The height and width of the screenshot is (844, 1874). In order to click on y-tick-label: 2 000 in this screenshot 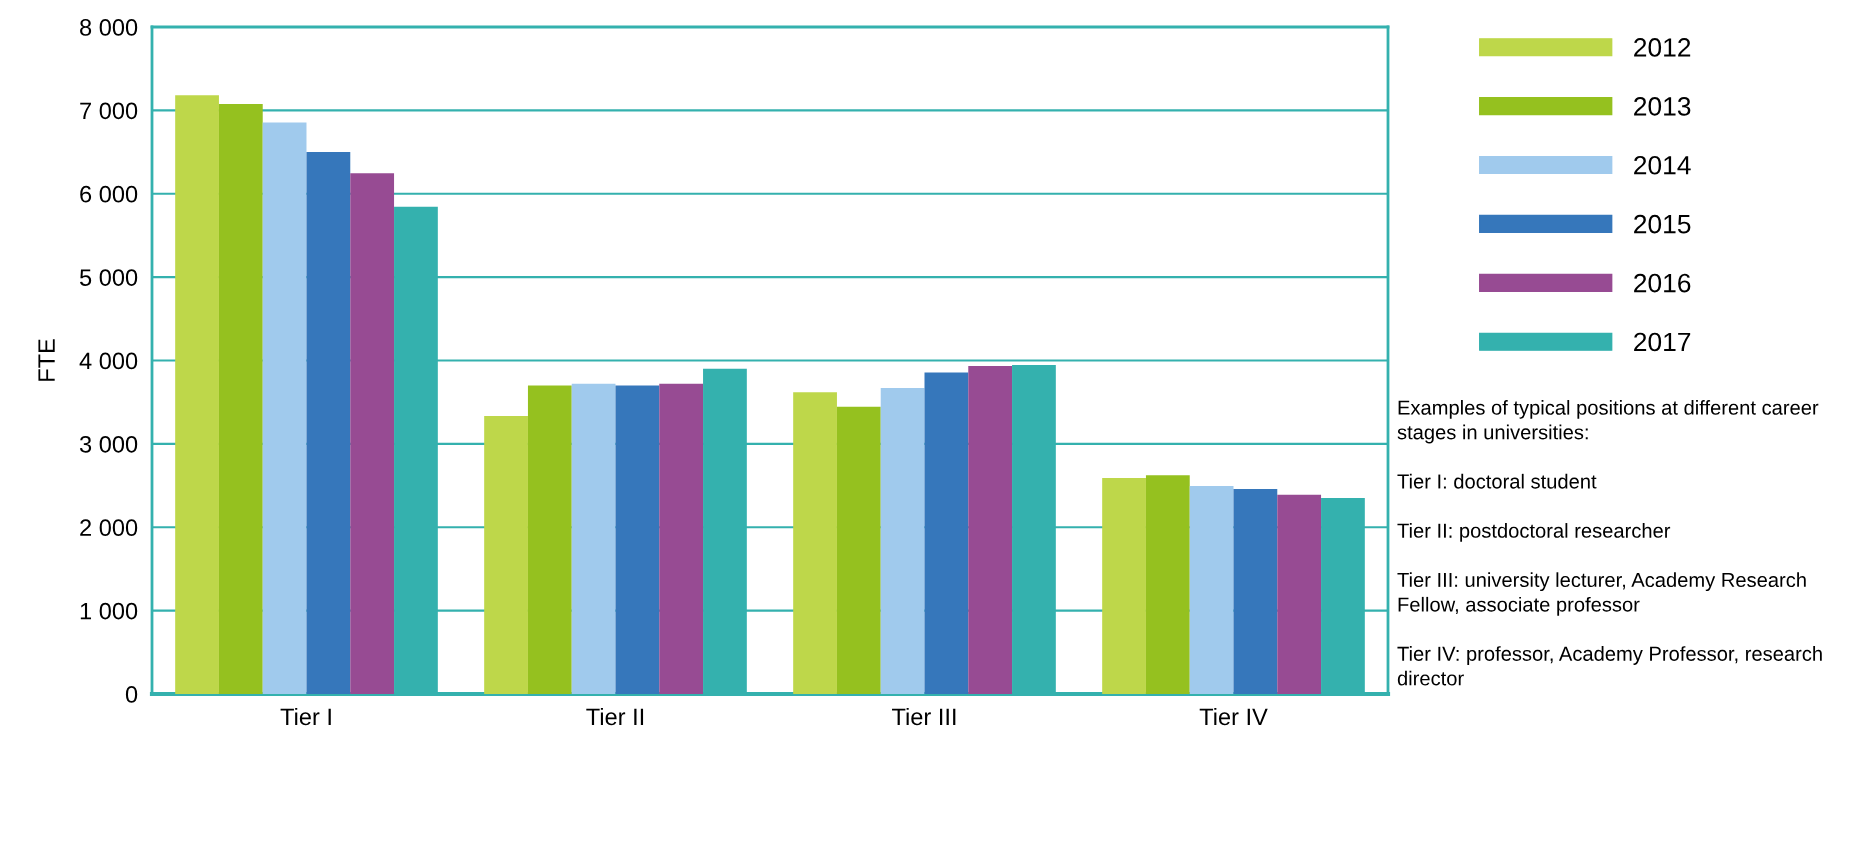, I will do `click(109, 528)`.